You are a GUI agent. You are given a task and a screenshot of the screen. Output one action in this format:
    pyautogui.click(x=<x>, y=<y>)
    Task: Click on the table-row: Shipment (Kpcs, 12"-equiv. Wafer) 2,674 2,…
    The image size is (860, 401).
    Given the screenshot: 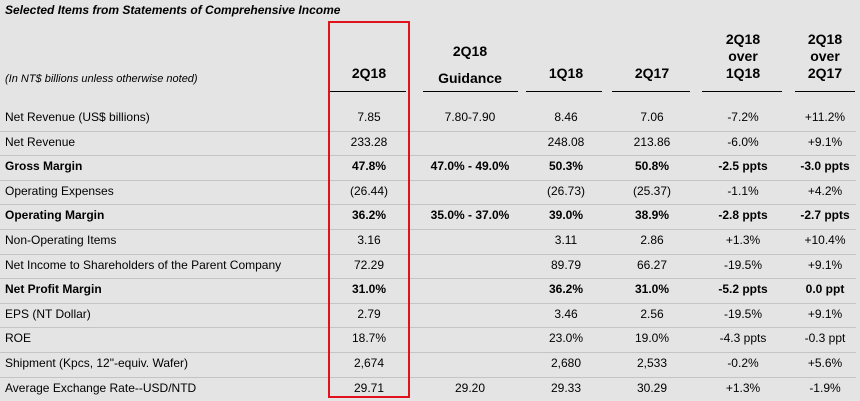 What is the action you would take?
    pyautogui.click(x=430, y=363)
    